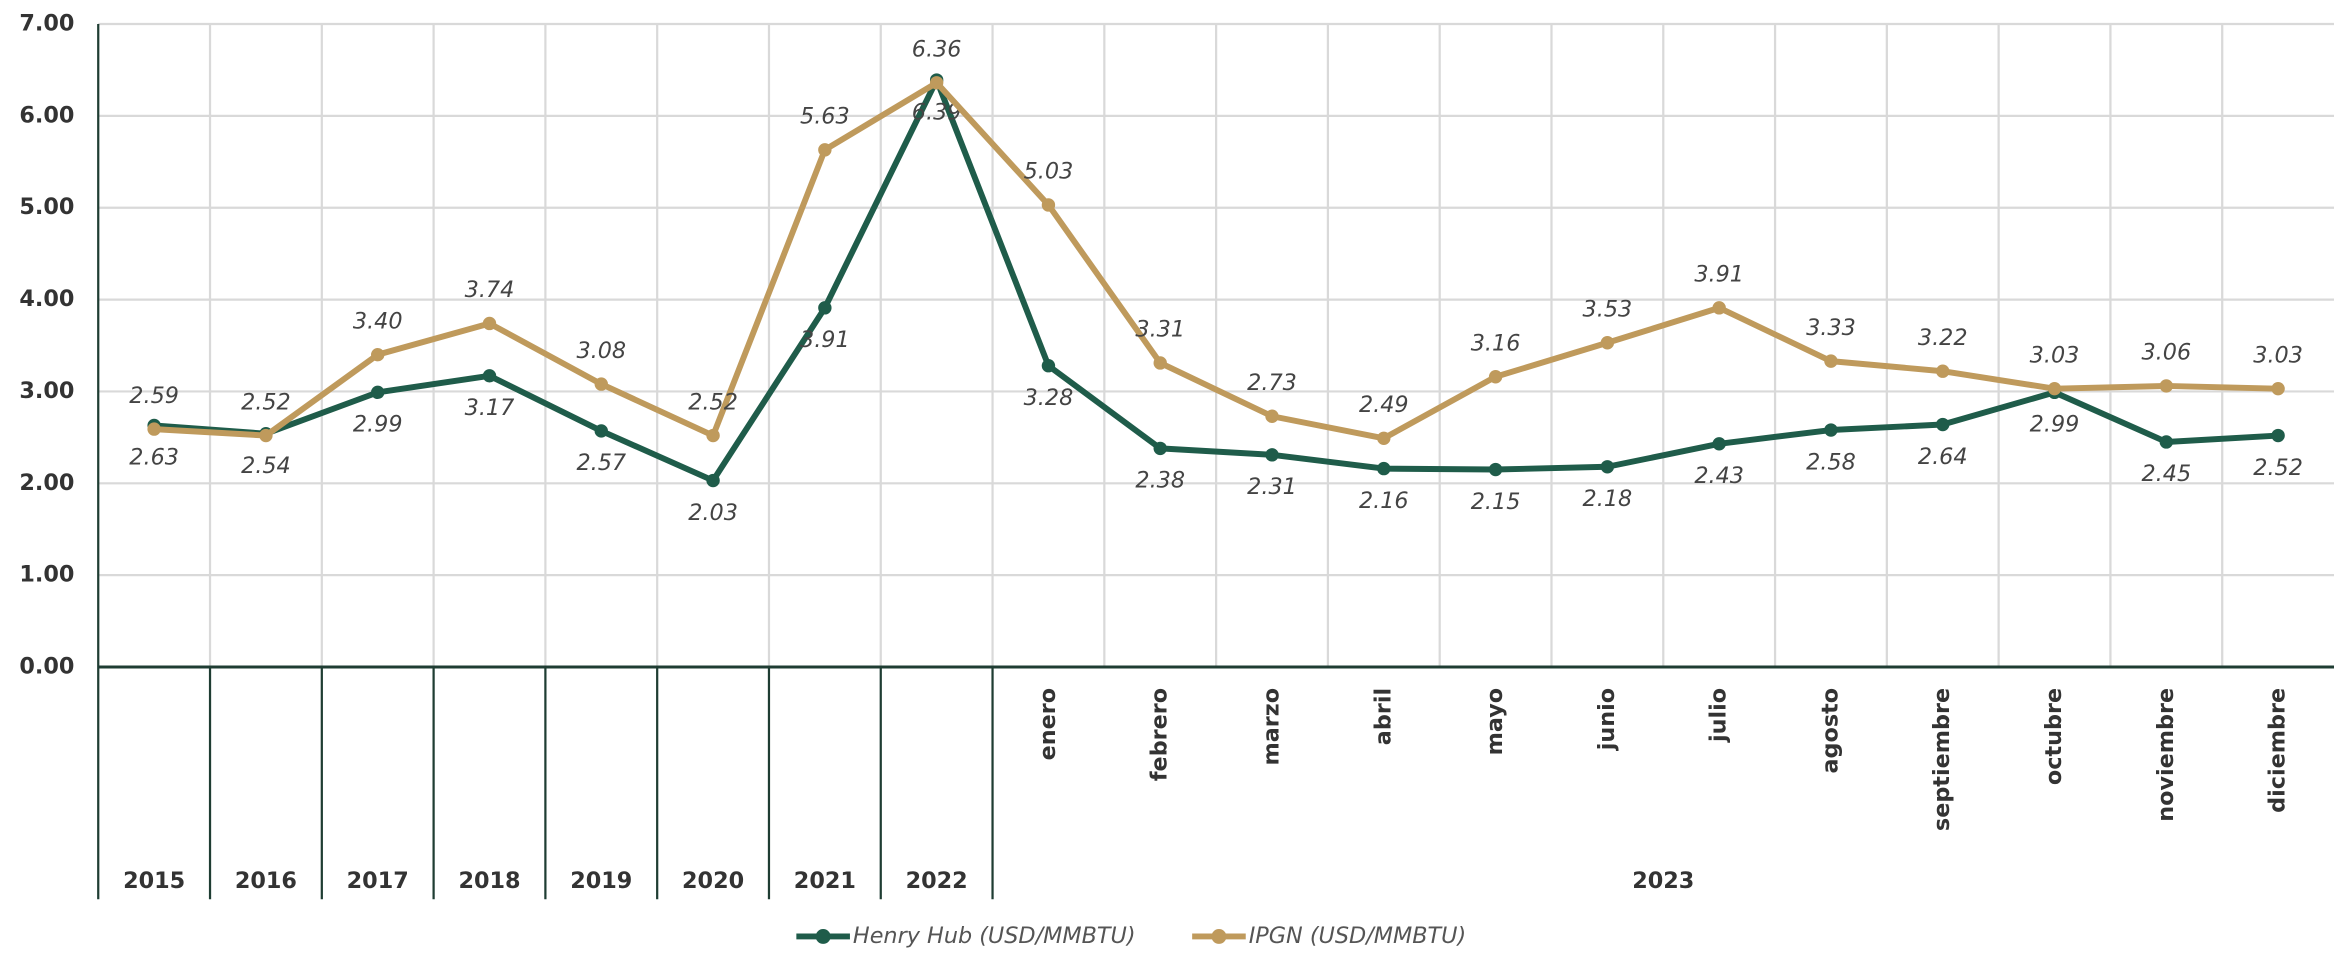 This screenshot has height=953, width=2334. Describe the element at coordinates (1048, 724) in the screenshot. I see `x-tick-label: enero` at that location.